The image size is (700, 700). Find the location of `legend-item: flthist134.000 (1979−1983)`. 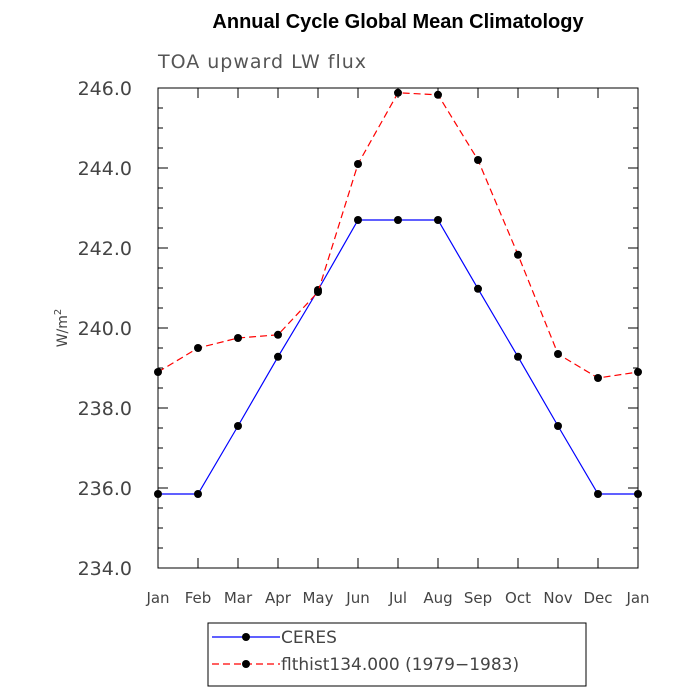

legend-item: flthist134.000 (1979−1983) is located at coordinates (365, 665).